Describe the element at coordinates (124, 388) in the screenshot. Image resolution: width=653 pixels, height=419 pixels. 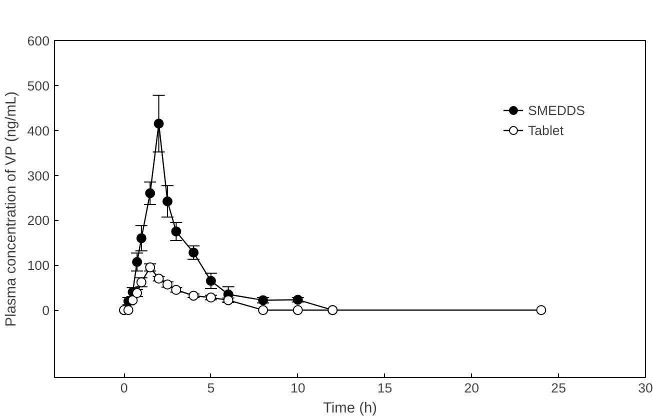
I see `x-tick-label: 0` at that location.